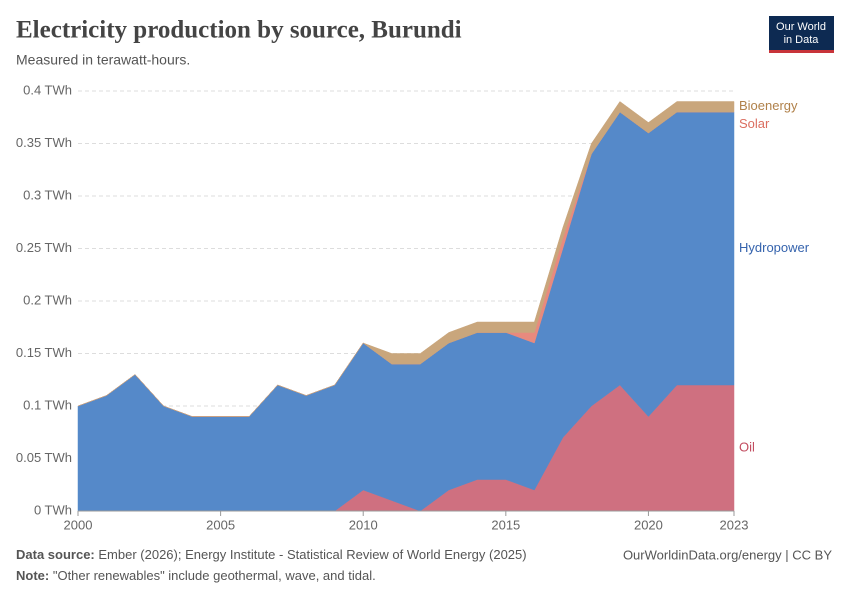 The width and height of the screenshot is (850, 600). Describe the element at coordinates (47, 299) in the screenshot. I see `y-tick-label: 0.2 TWh` at that location.